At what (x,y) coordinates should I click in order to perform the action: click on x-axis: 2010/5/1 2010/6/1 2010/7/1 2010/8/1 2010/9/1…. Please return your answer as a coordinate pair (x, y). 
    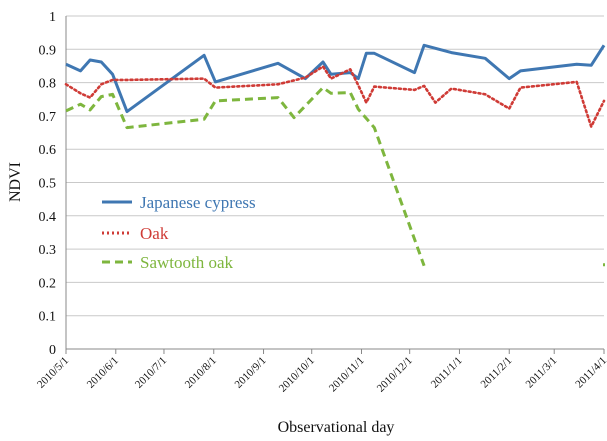
    Looking at the image, I should click on (321, 371).